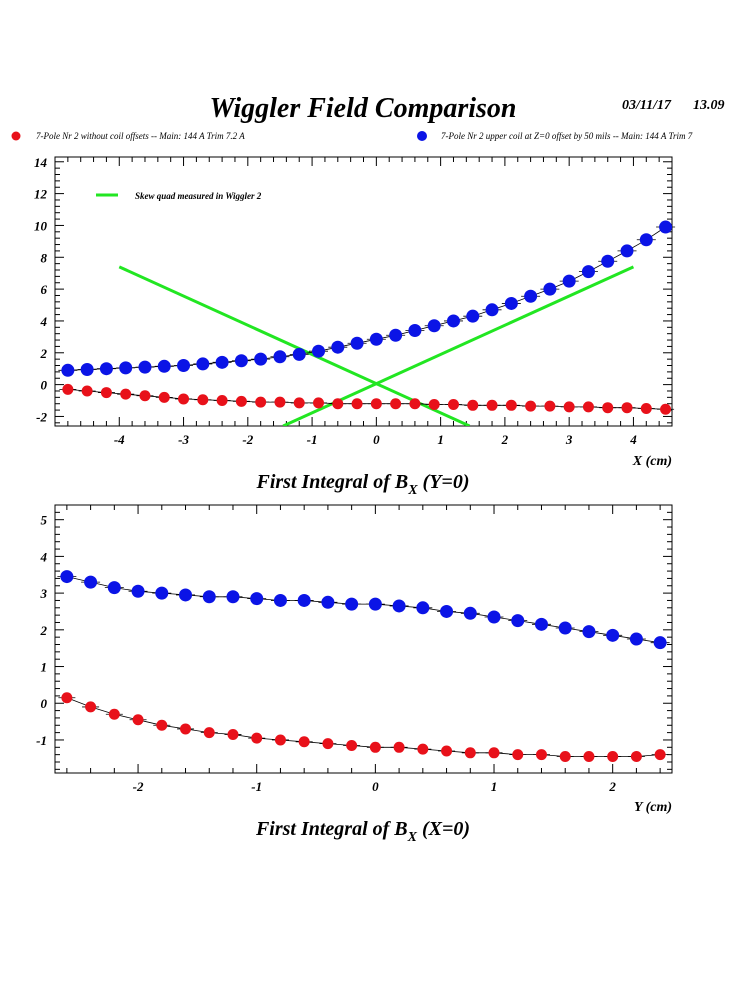 The height and width of the screenshot is (1000, 750). Describe the element at coordinates (44, 667) in the screenshot. I see `y-tick-label: 1` at that location.